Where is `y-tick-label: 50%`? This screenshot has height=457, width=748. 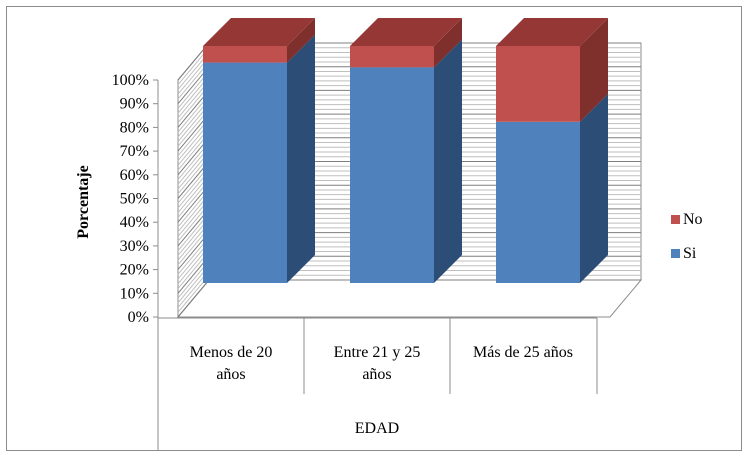 y-tick-label: 50% is located at coordinates (134, 199).